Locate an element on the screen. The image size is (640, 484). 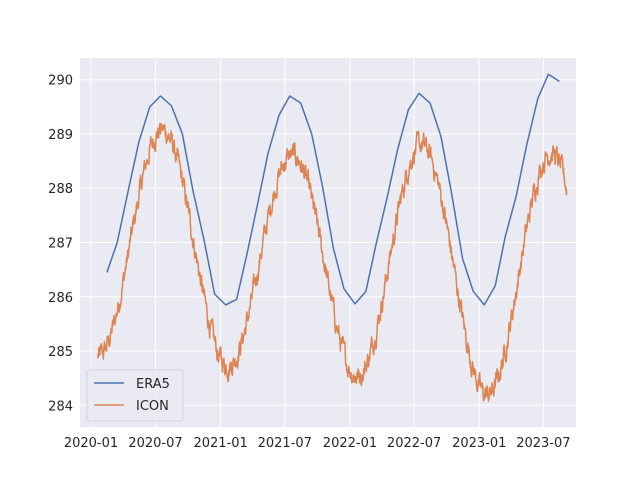
x-tick-label: 2022-01 is located at coordinates (350, 443).